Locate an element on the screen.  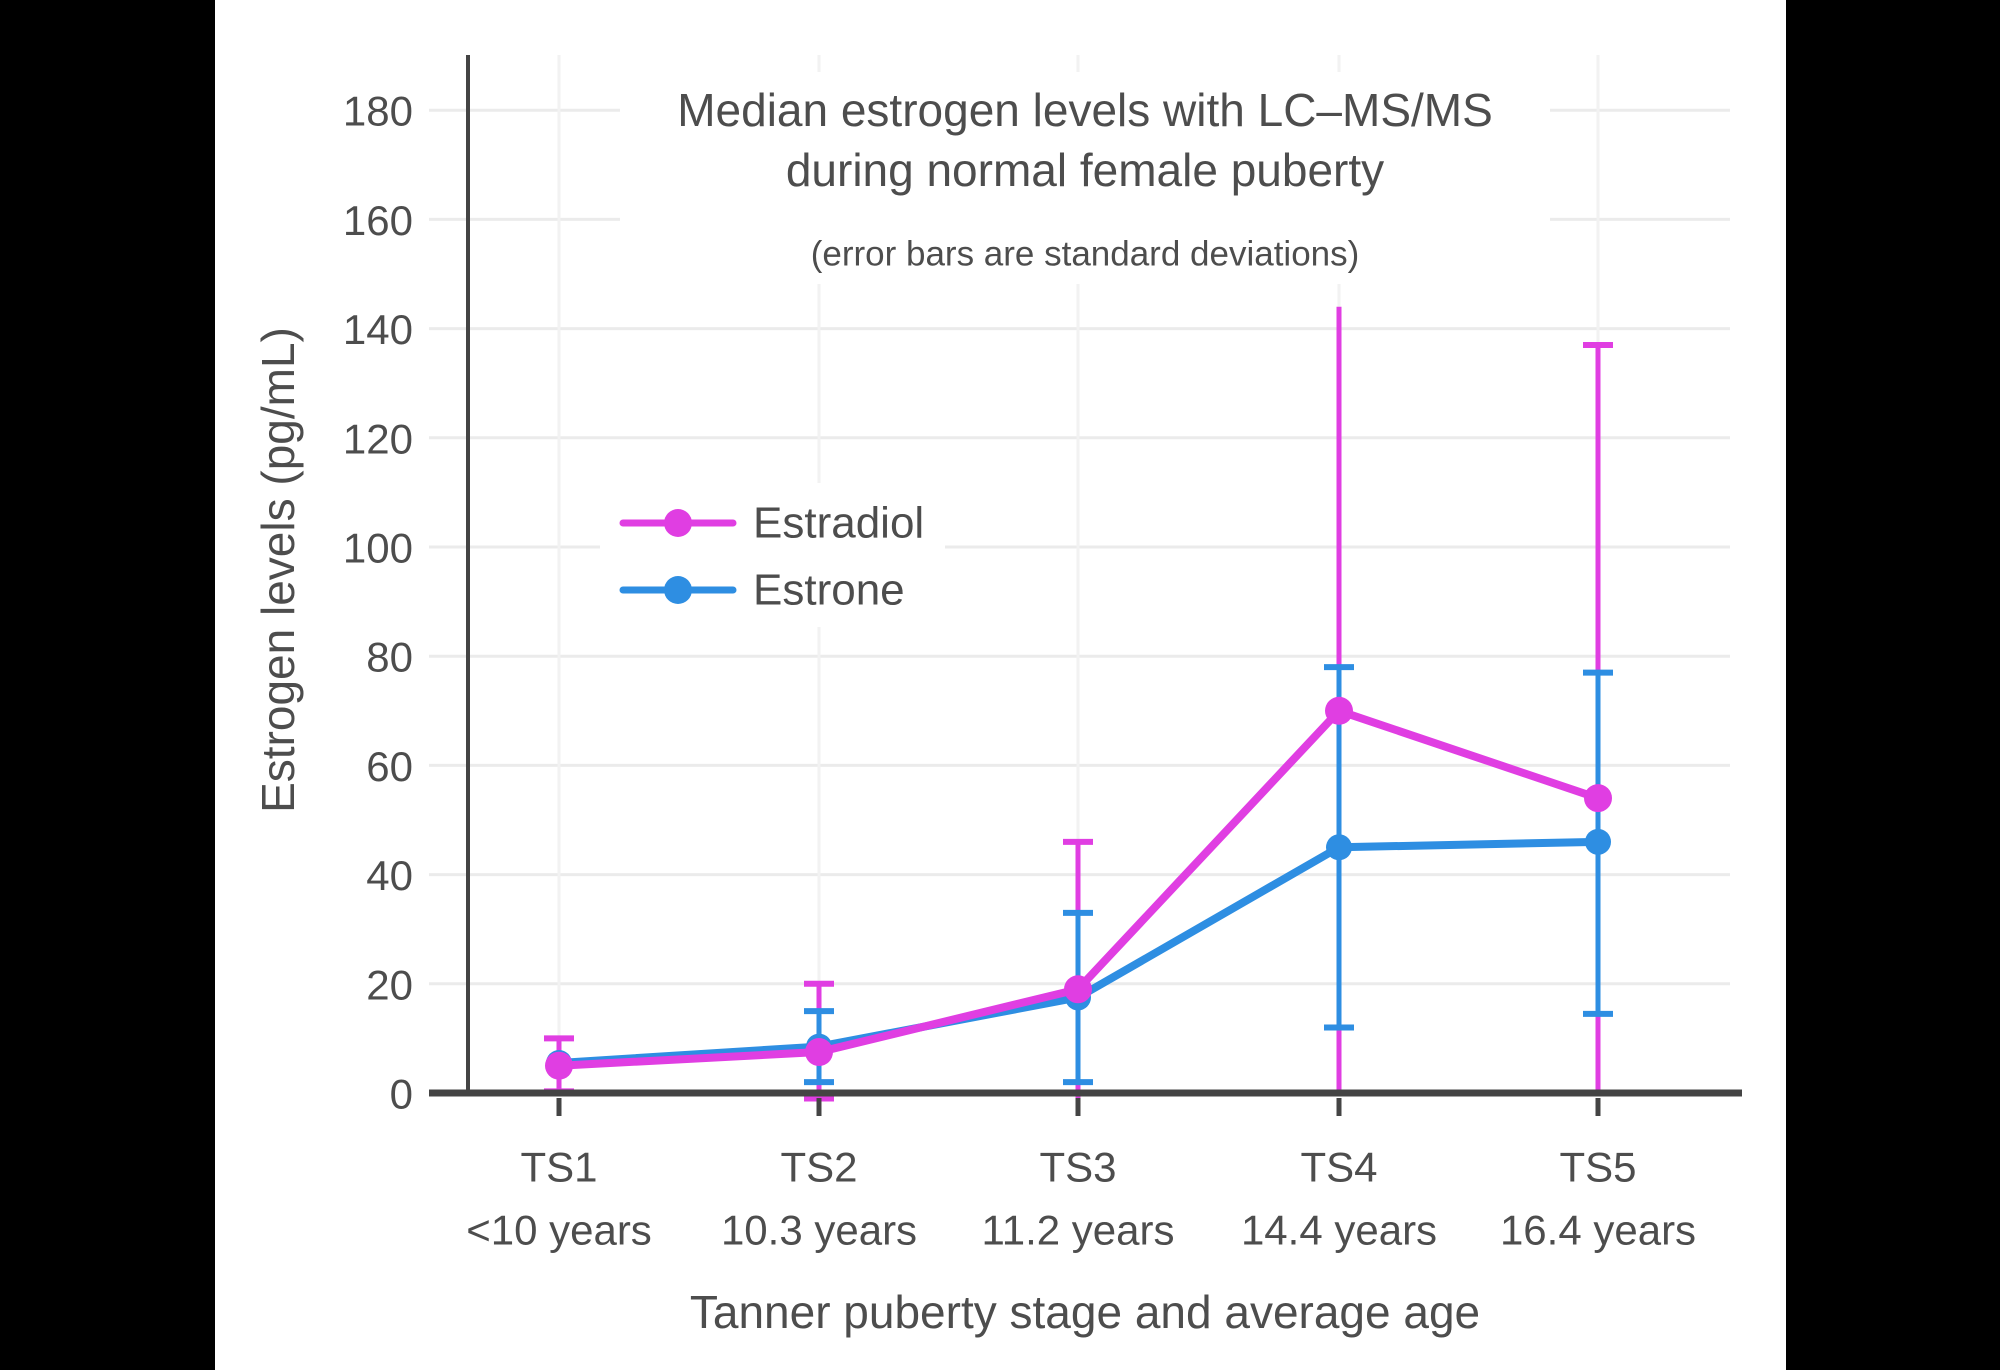
x-sublabel: 14.4 years is located at coordinates (1339, 1230).